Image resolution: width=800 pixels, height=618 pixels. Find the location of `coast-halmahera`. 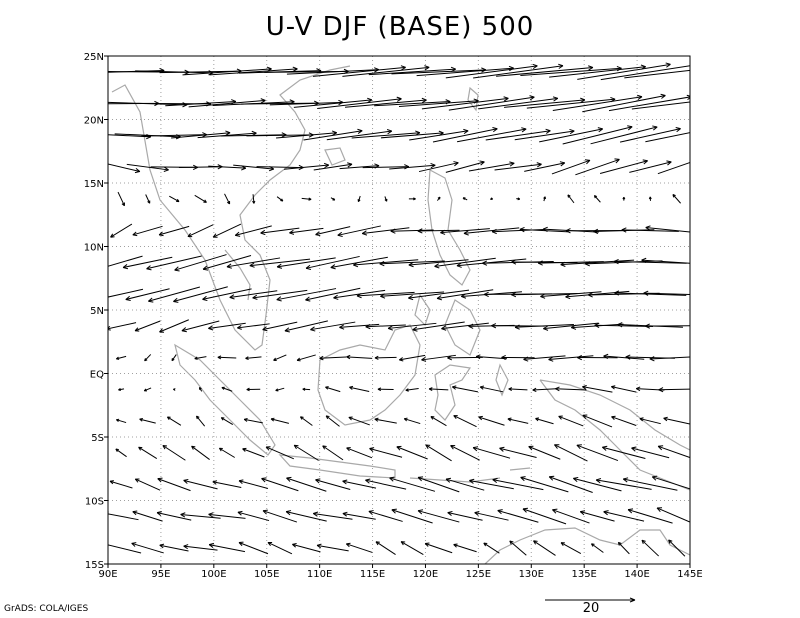

coast-halmahera is located at coordinates (502, 380).